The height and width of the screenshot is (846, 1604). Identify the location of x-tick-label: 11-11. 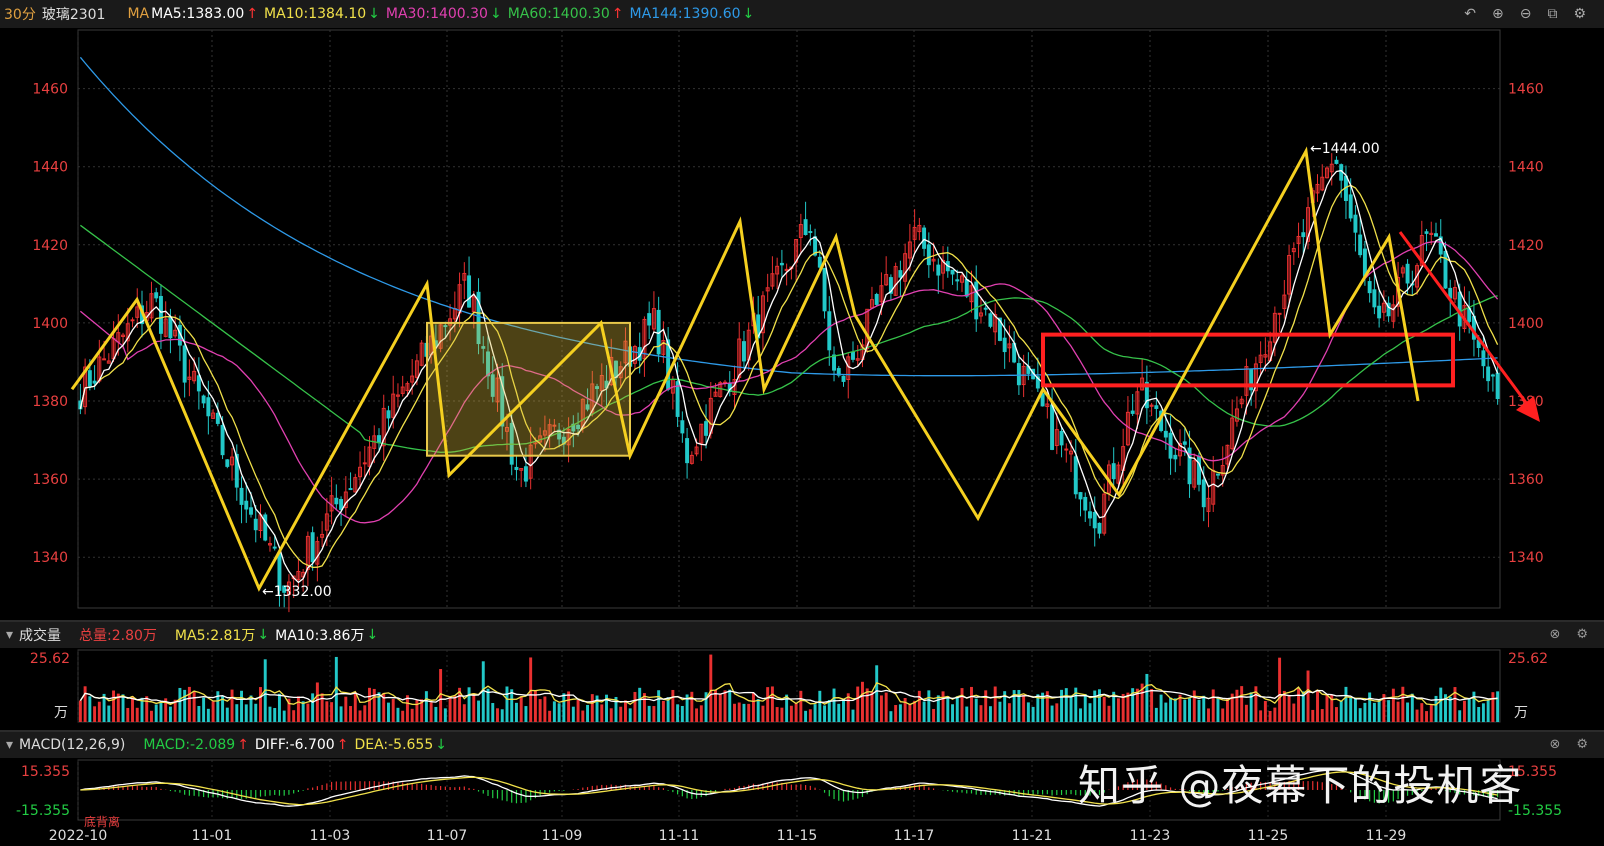
(679, 836).